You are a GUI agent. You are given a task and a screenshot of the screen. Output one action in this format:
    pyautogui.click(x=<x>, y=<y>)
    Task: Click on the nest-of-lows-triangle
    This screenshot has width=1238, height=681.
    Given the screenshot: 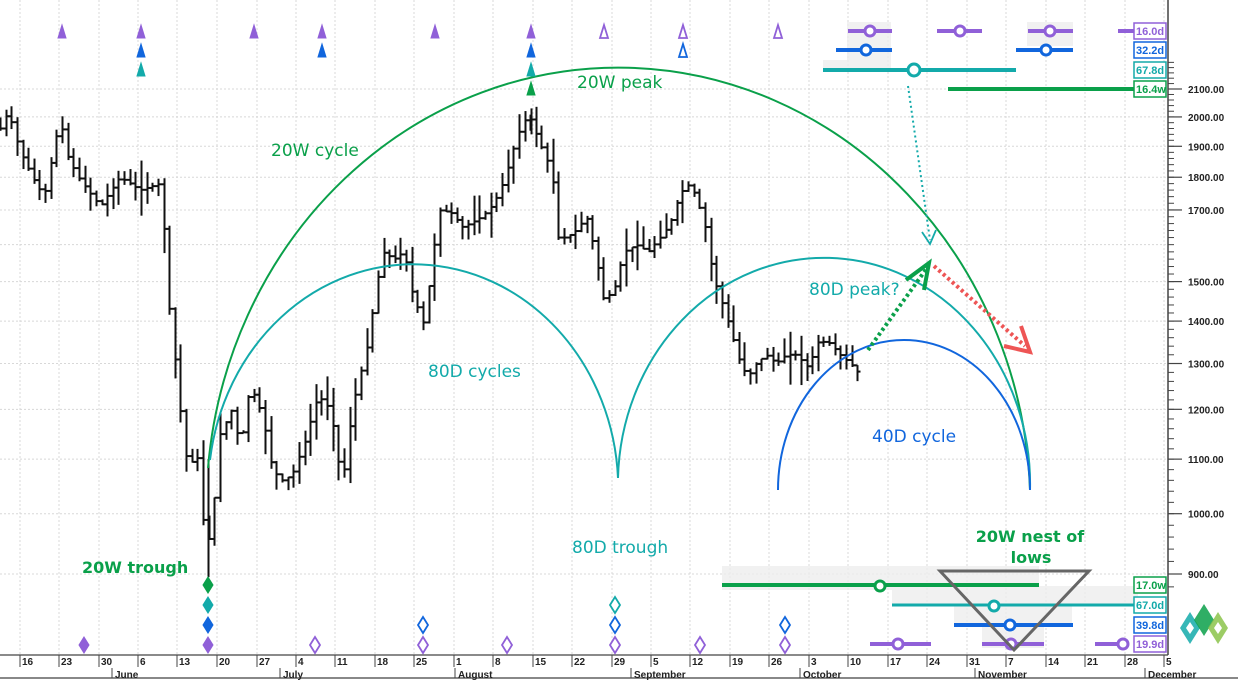 What is the action you would take?
    pyautogui.click(x=1014, y=611)
    